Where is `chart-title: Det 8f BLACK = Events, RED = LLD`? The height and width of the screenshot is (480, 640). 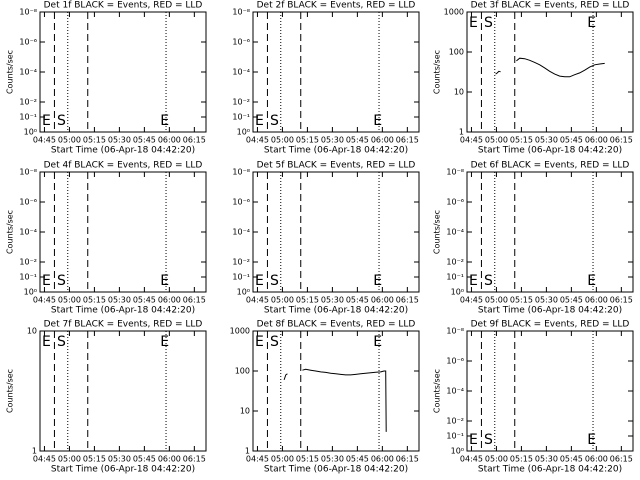 chart-title: Det 8f BLACK = Events, RED = LLD is located at coordinates (336, 325).